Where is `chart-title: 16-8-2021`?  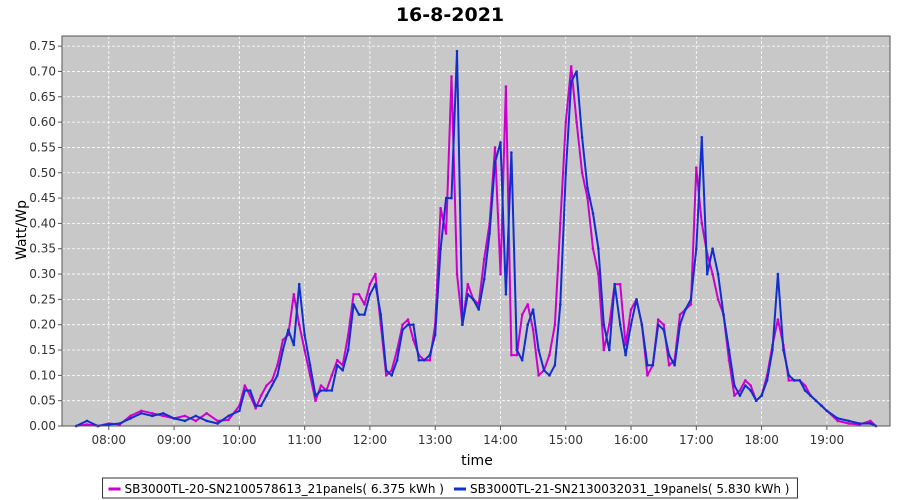
chart-title: 16-8-2021 is located at coordinates (450, 15).